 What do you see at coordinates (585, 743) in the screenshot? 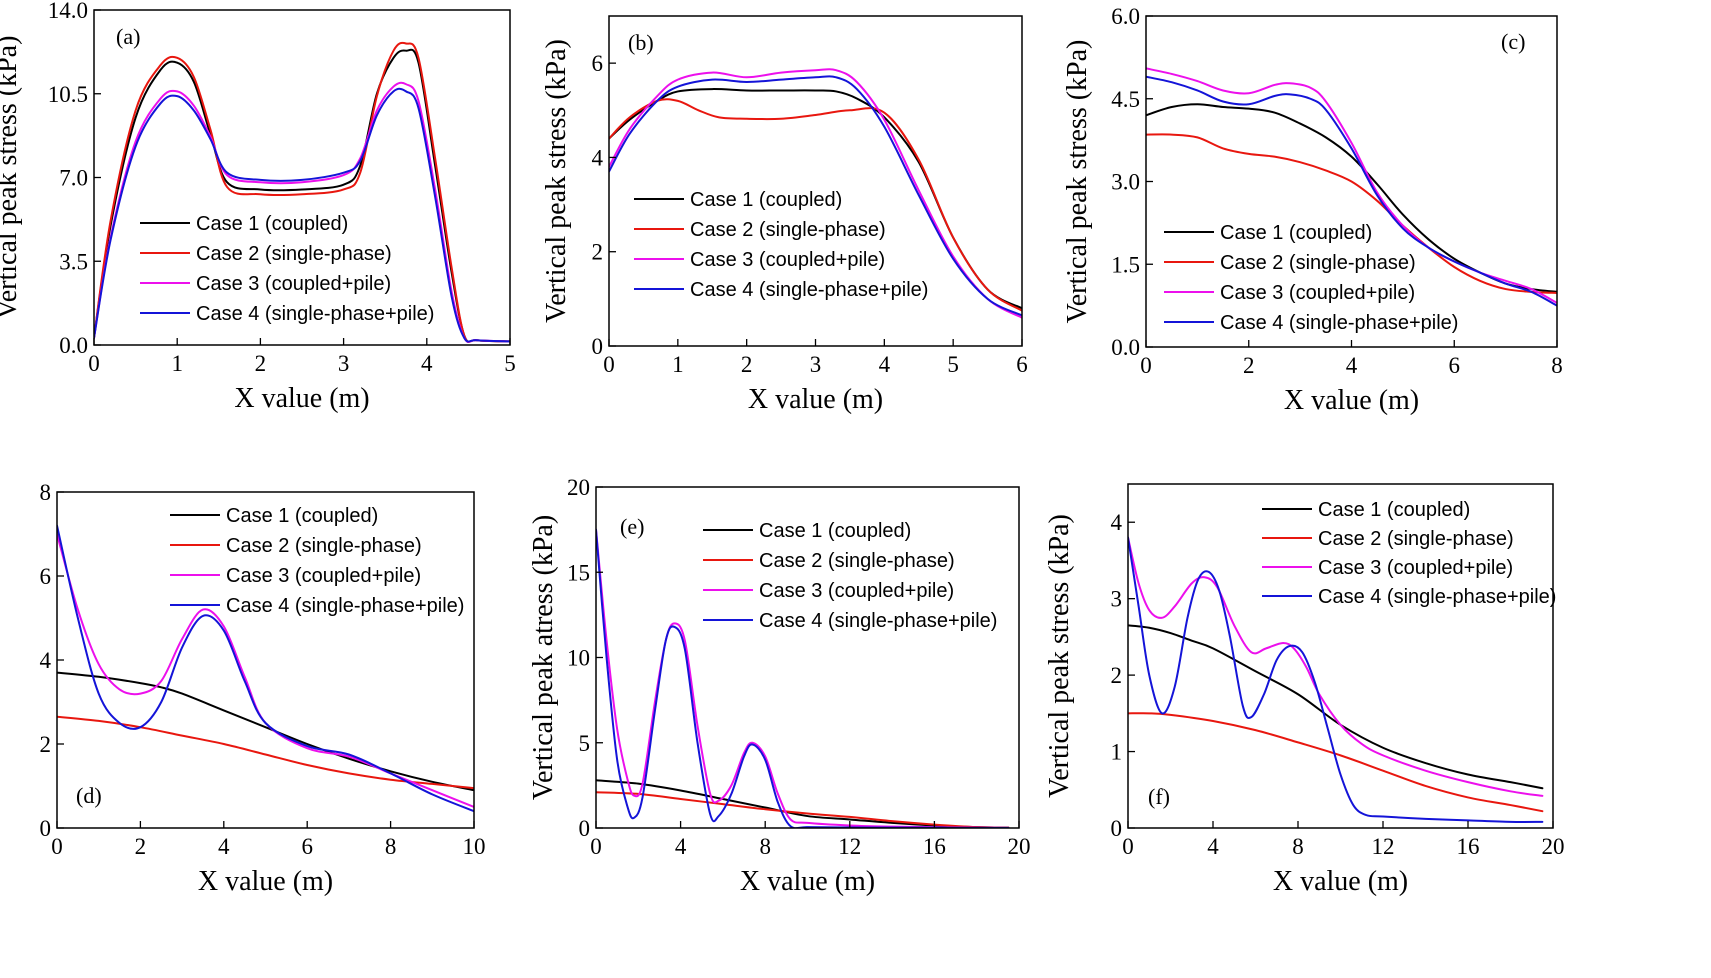
I see `y-tick-label: 5` at bounding box center [585, 743].